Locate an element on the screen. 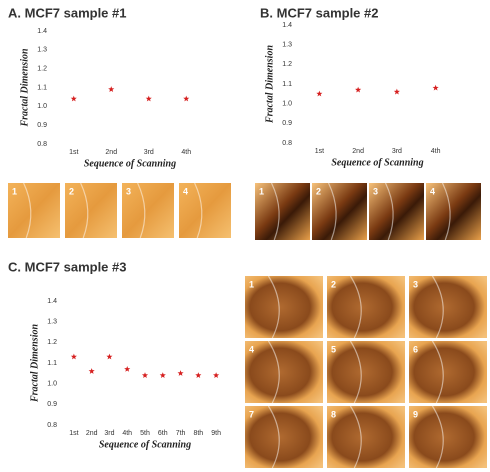 Image resolution: width=490 pixels, height=472 pixels. panel-number: 8 is located at coordinates (333, 414).